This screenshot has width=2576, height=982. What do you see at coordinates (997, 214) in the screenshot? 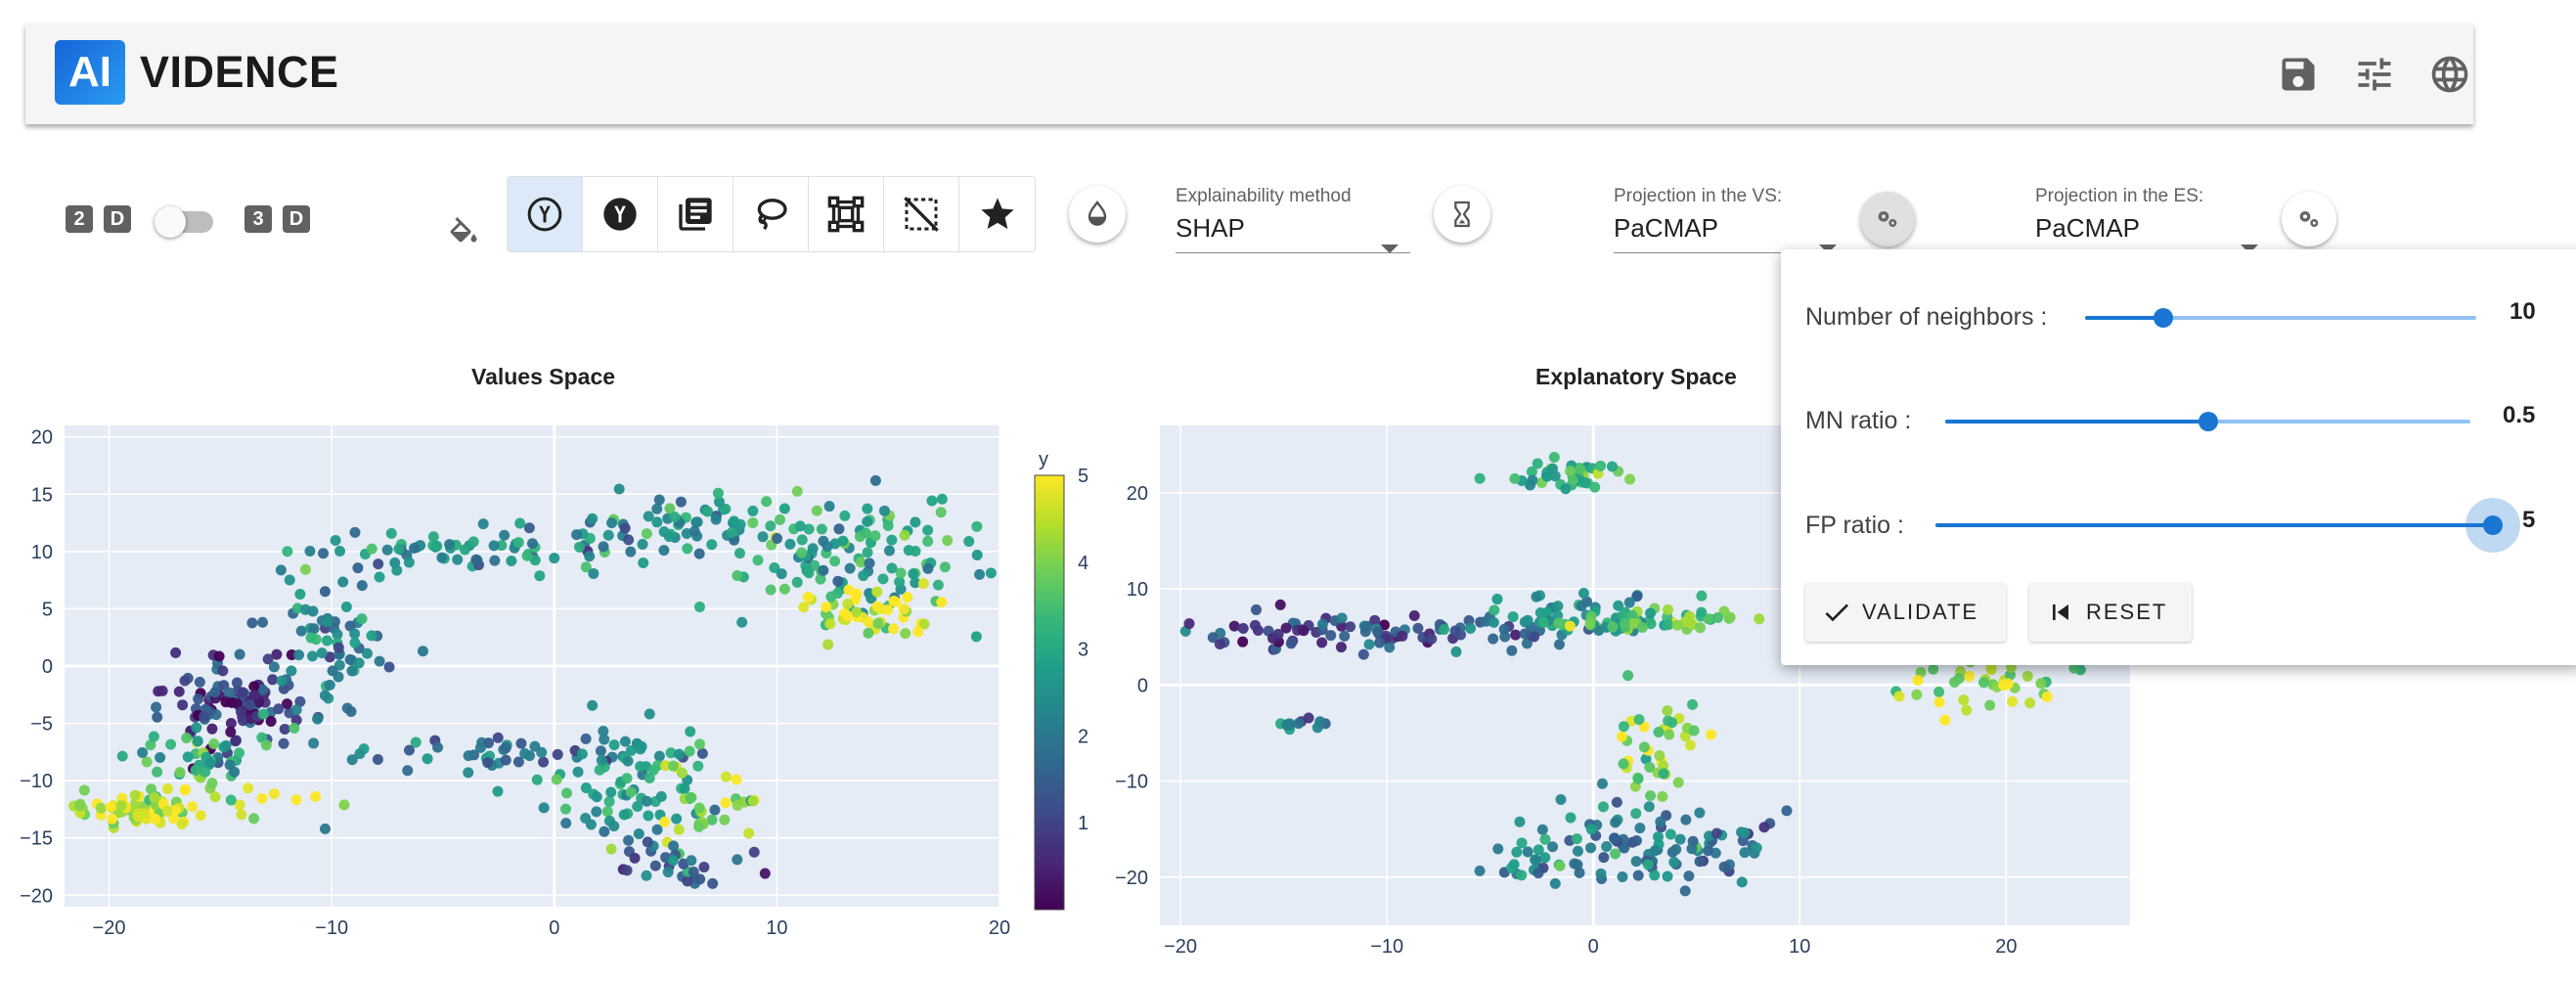
I see `favorite-button` at bounding box center [997, 214].